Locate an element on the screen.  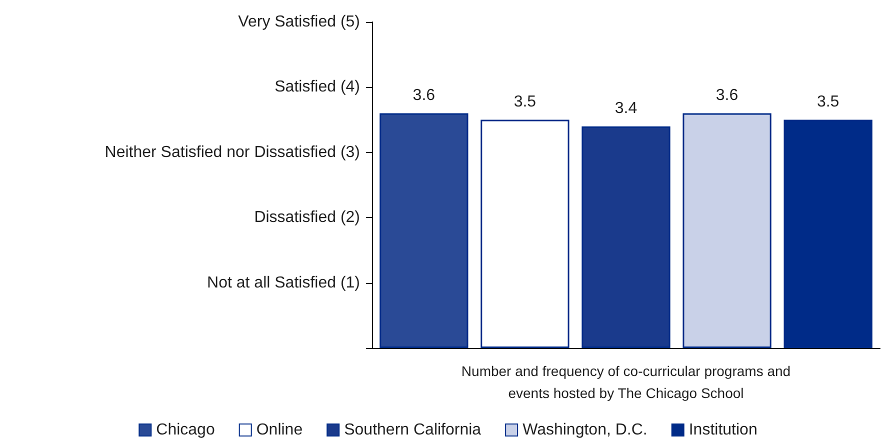
legend-label: Southern California is located at coordinates (413, 430).